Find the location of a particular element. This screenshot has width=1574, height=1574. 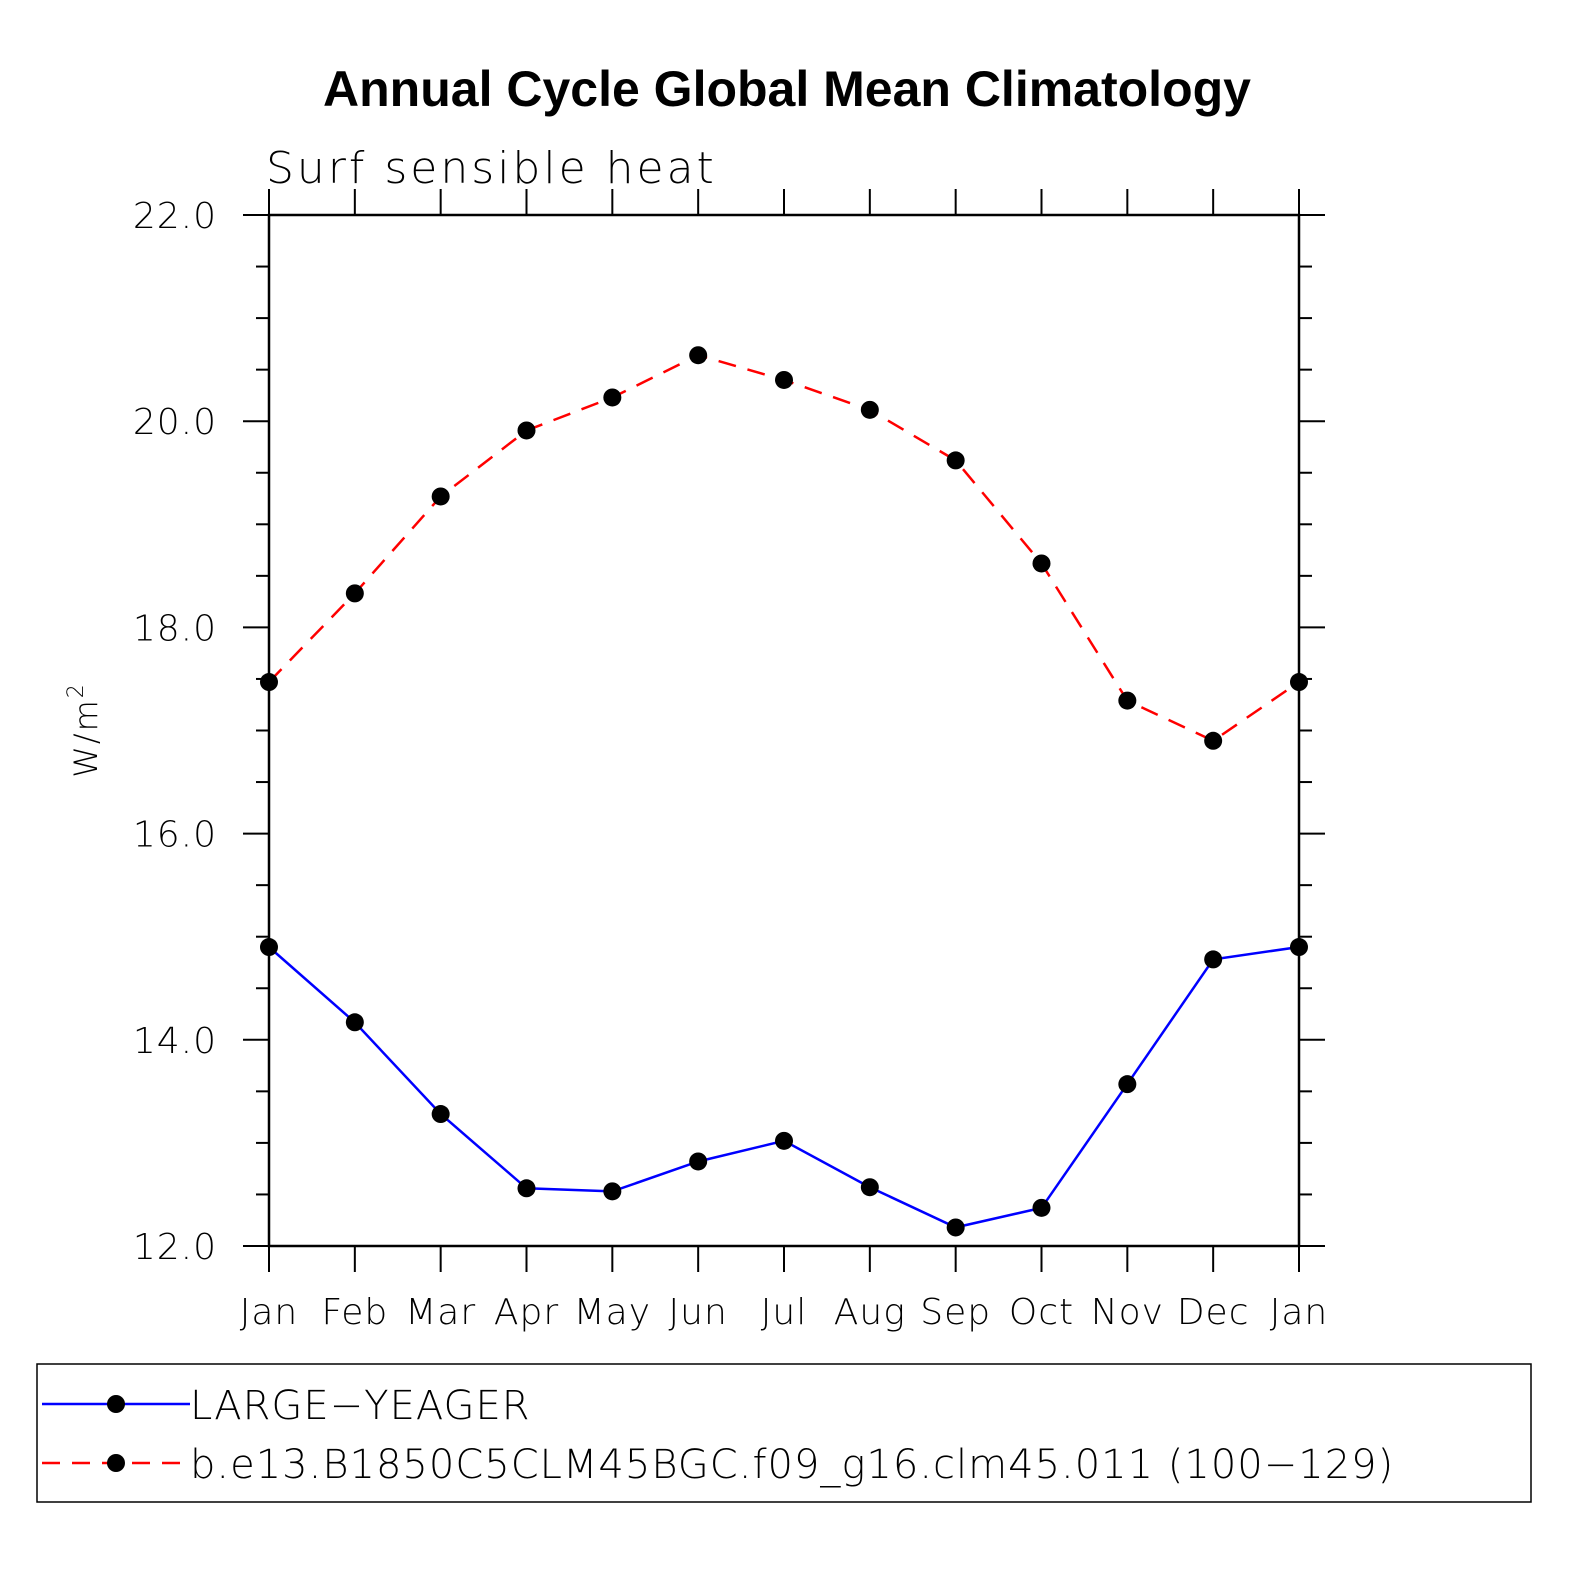

x-tick-label: May is located at coordinates (612, 1312).